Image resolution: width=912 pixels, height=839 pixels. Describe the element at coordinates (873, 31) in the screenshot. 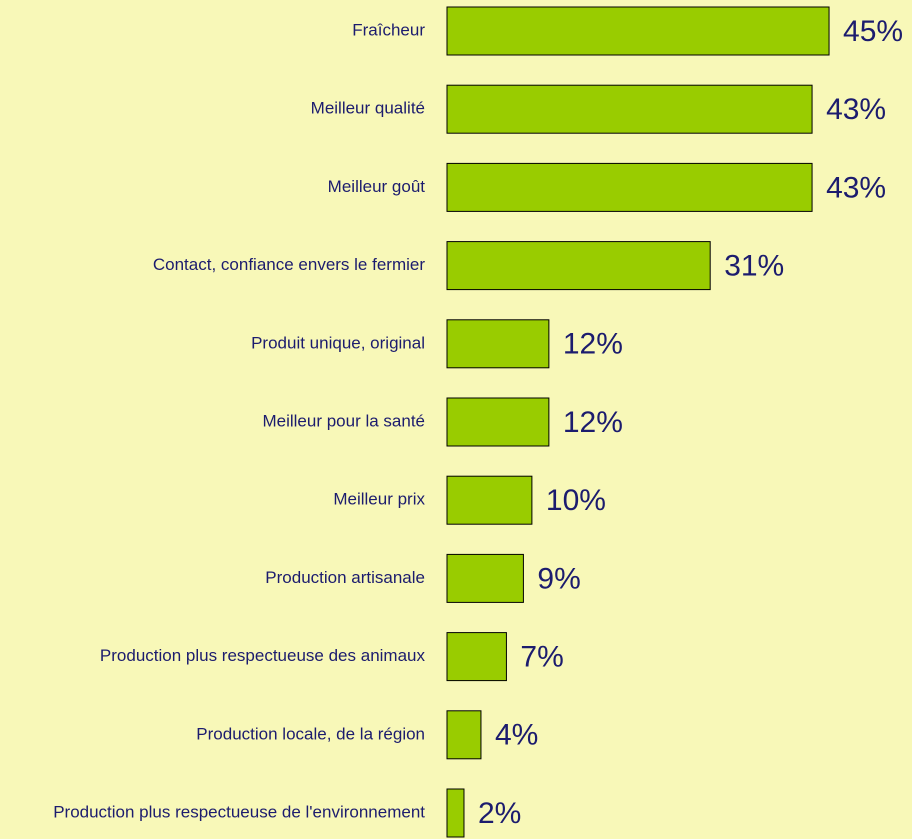

I see `value-label: 45%` at that location.